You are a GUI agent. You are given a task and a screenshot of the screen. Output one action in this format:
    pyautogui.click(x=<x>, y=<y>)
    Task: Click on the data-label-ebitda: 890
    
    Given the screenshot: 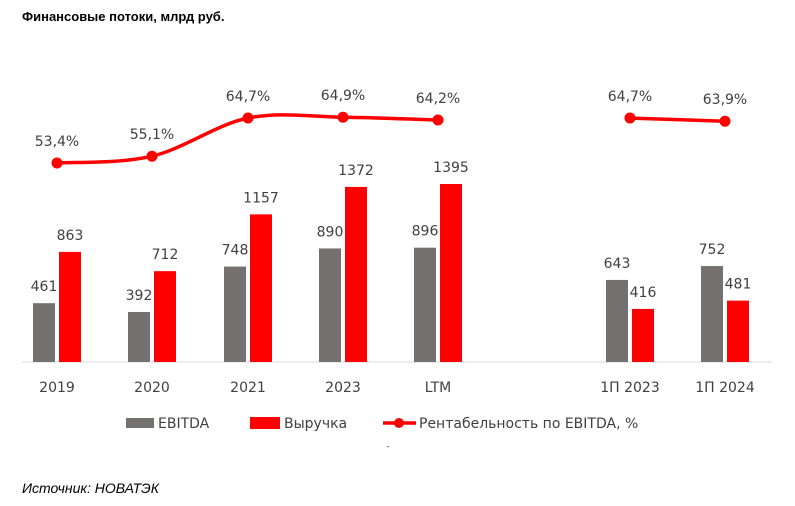 What is the action you would take?
    pyautogui.click(x=330, y=232)
    